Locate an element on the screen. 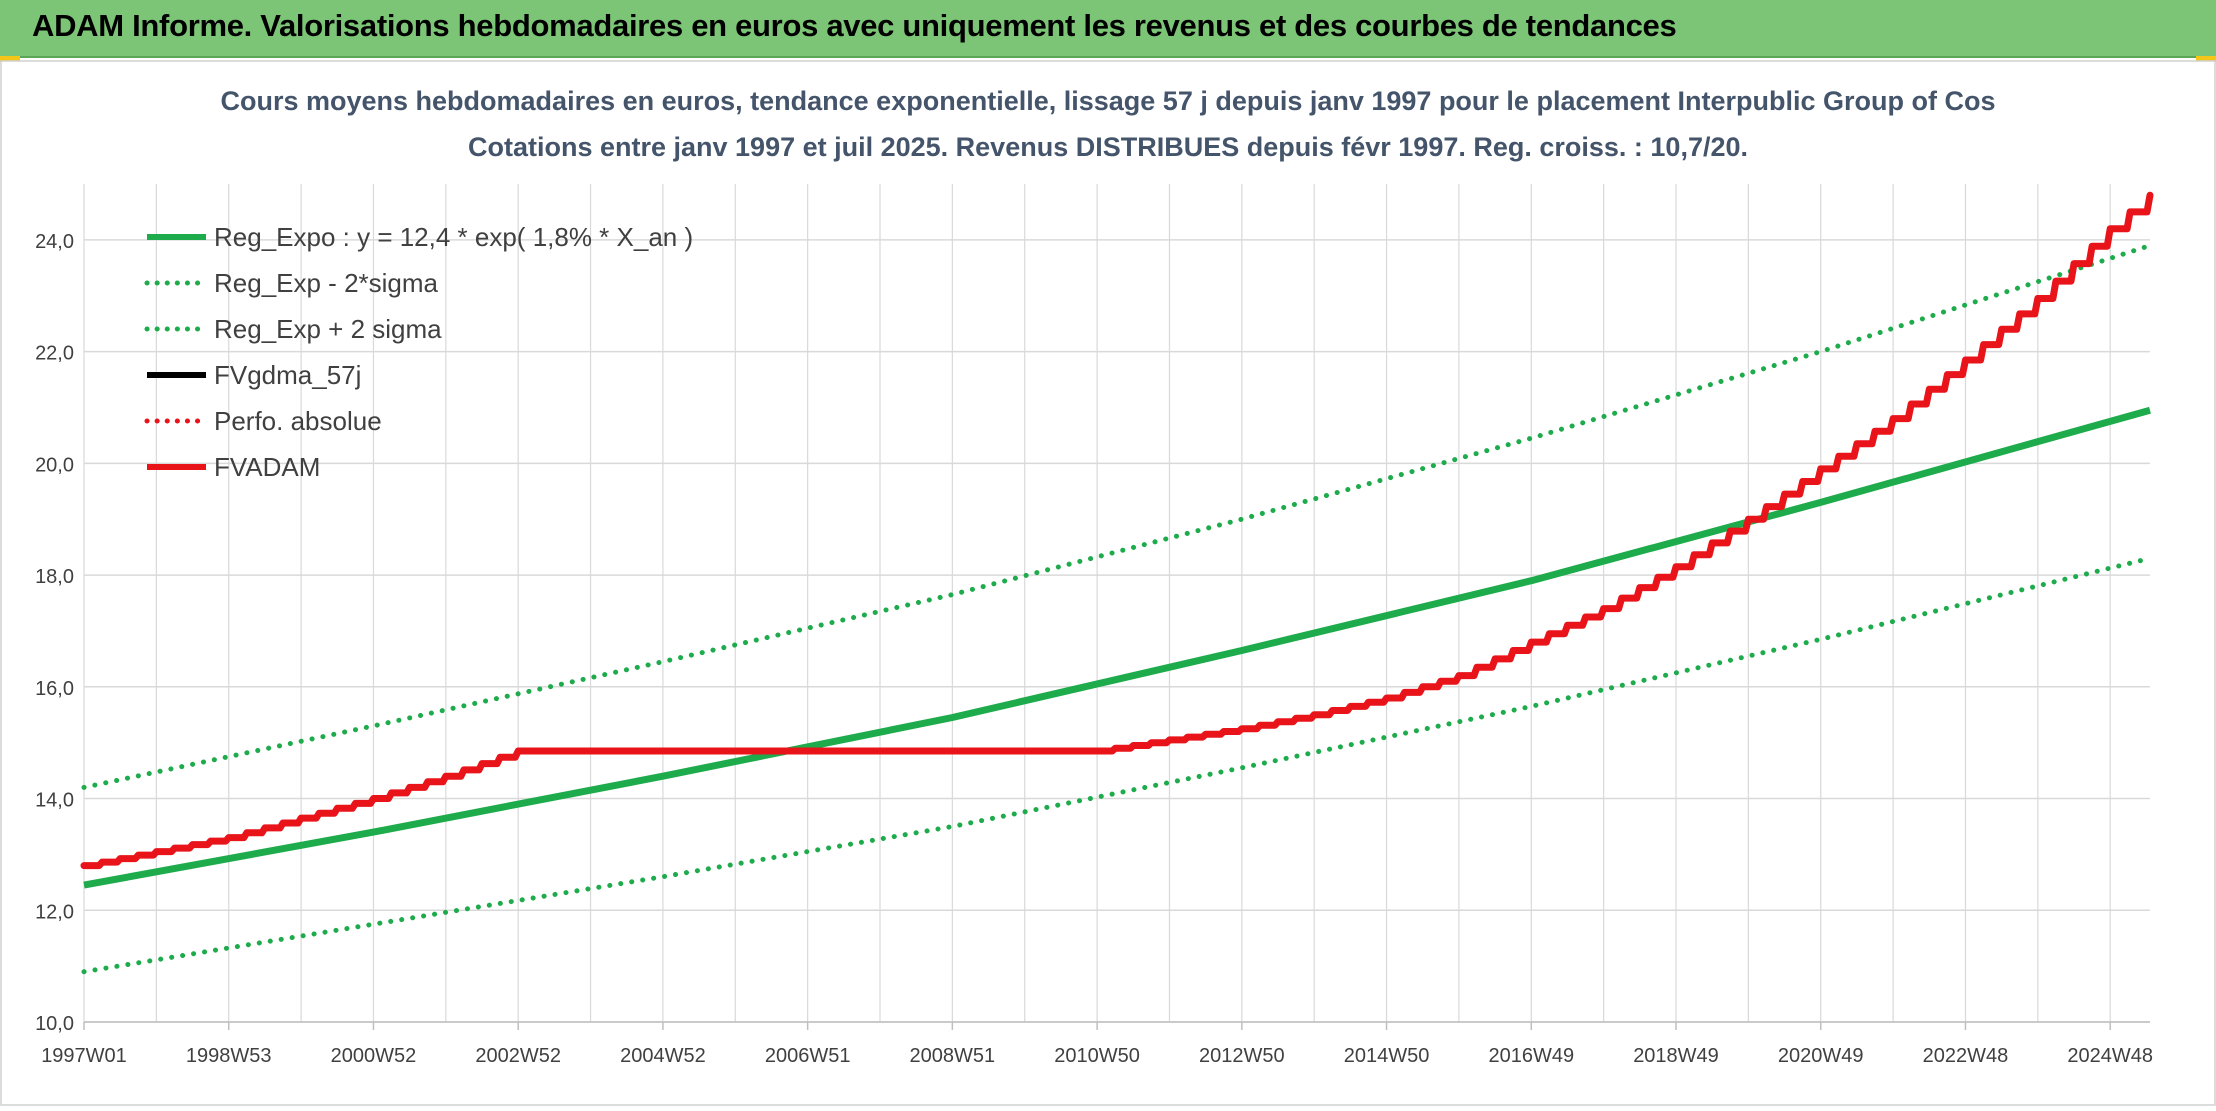  y-tick-label: 18,0 is located at coordinates (54, 577).